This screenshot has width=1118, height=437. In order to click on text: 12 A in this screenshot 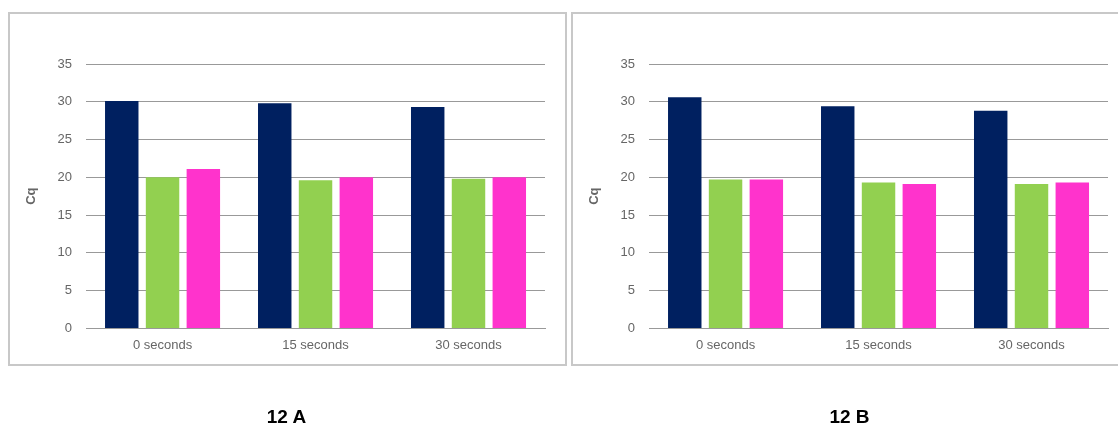, I will do `click(286, 417)`.